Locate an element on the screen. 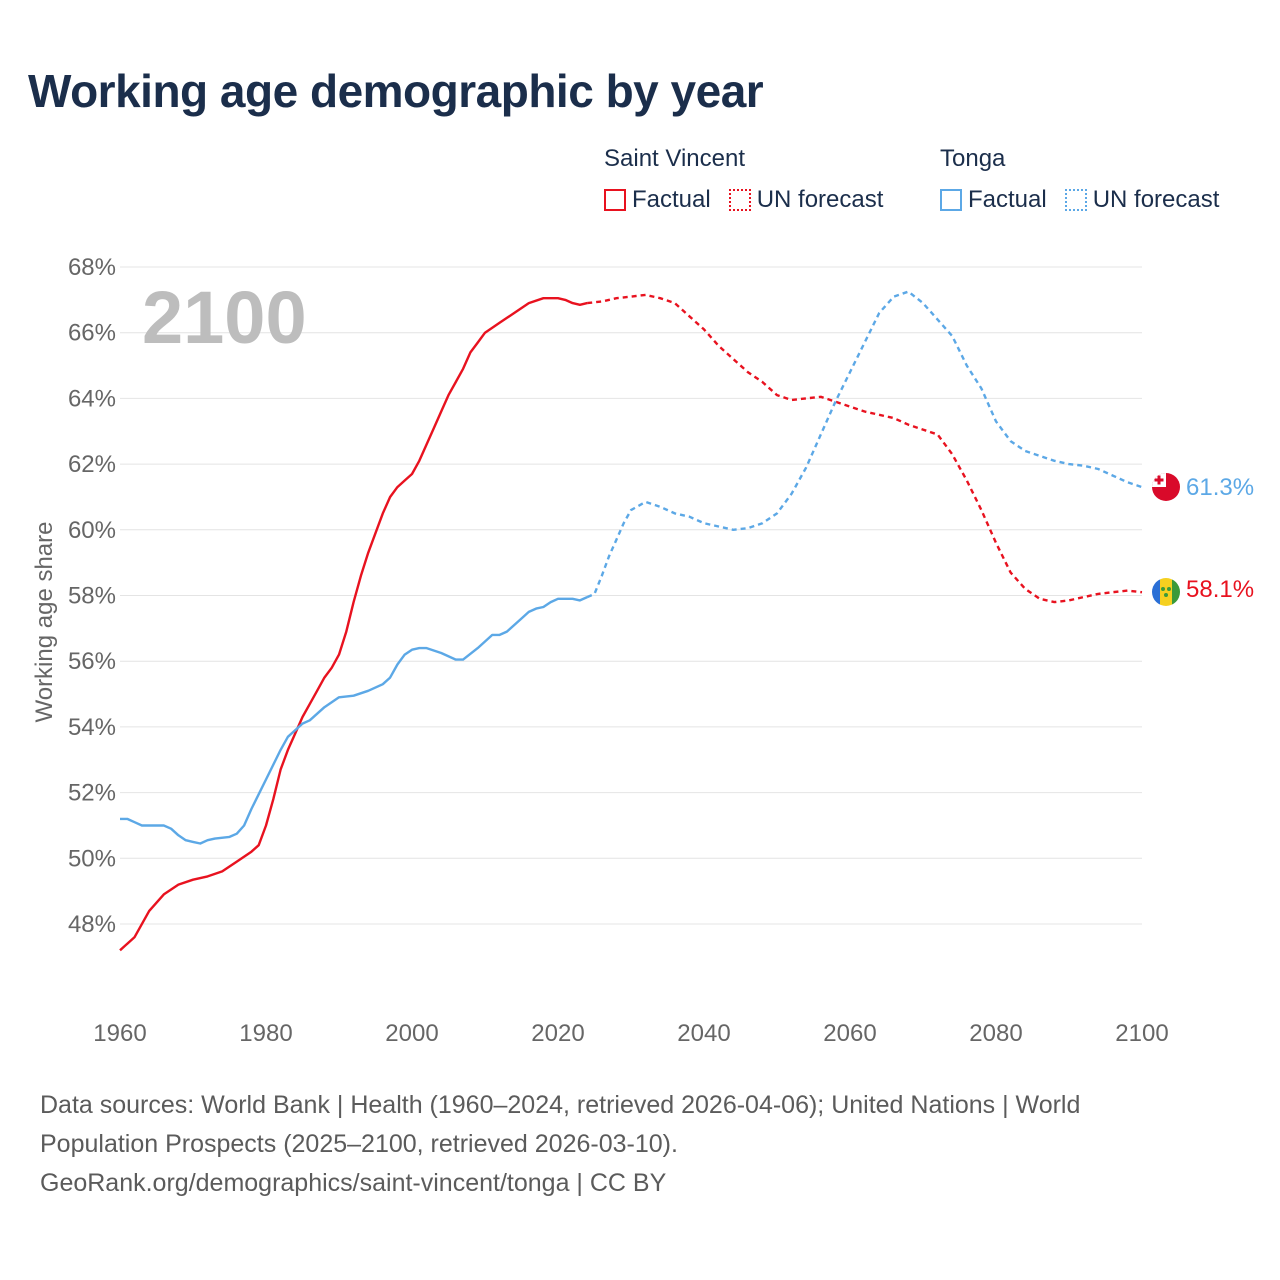 The width and height of the screenshot is (1280, 1280). x-axis-ticks: 1960 1980 2000 2020 2040 2060 2080 2100 is located at coordinates (630, 1033).